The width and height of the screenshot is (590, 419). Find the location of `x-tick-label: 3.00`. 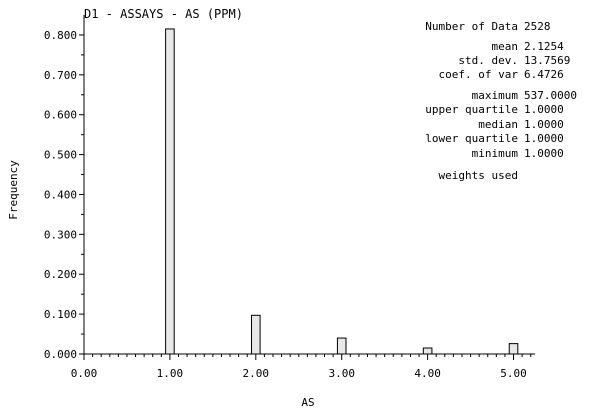

x-tick-label: 3.00 is located at coordinates (341, 373).